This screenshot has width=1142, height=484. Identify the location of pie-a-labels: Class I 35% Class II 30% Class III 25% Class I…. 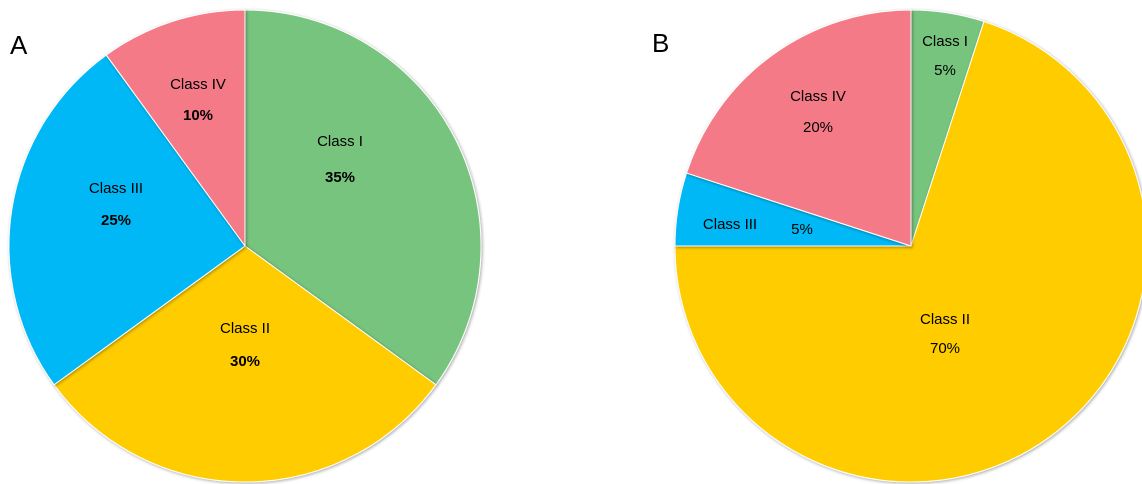
(226, 223).